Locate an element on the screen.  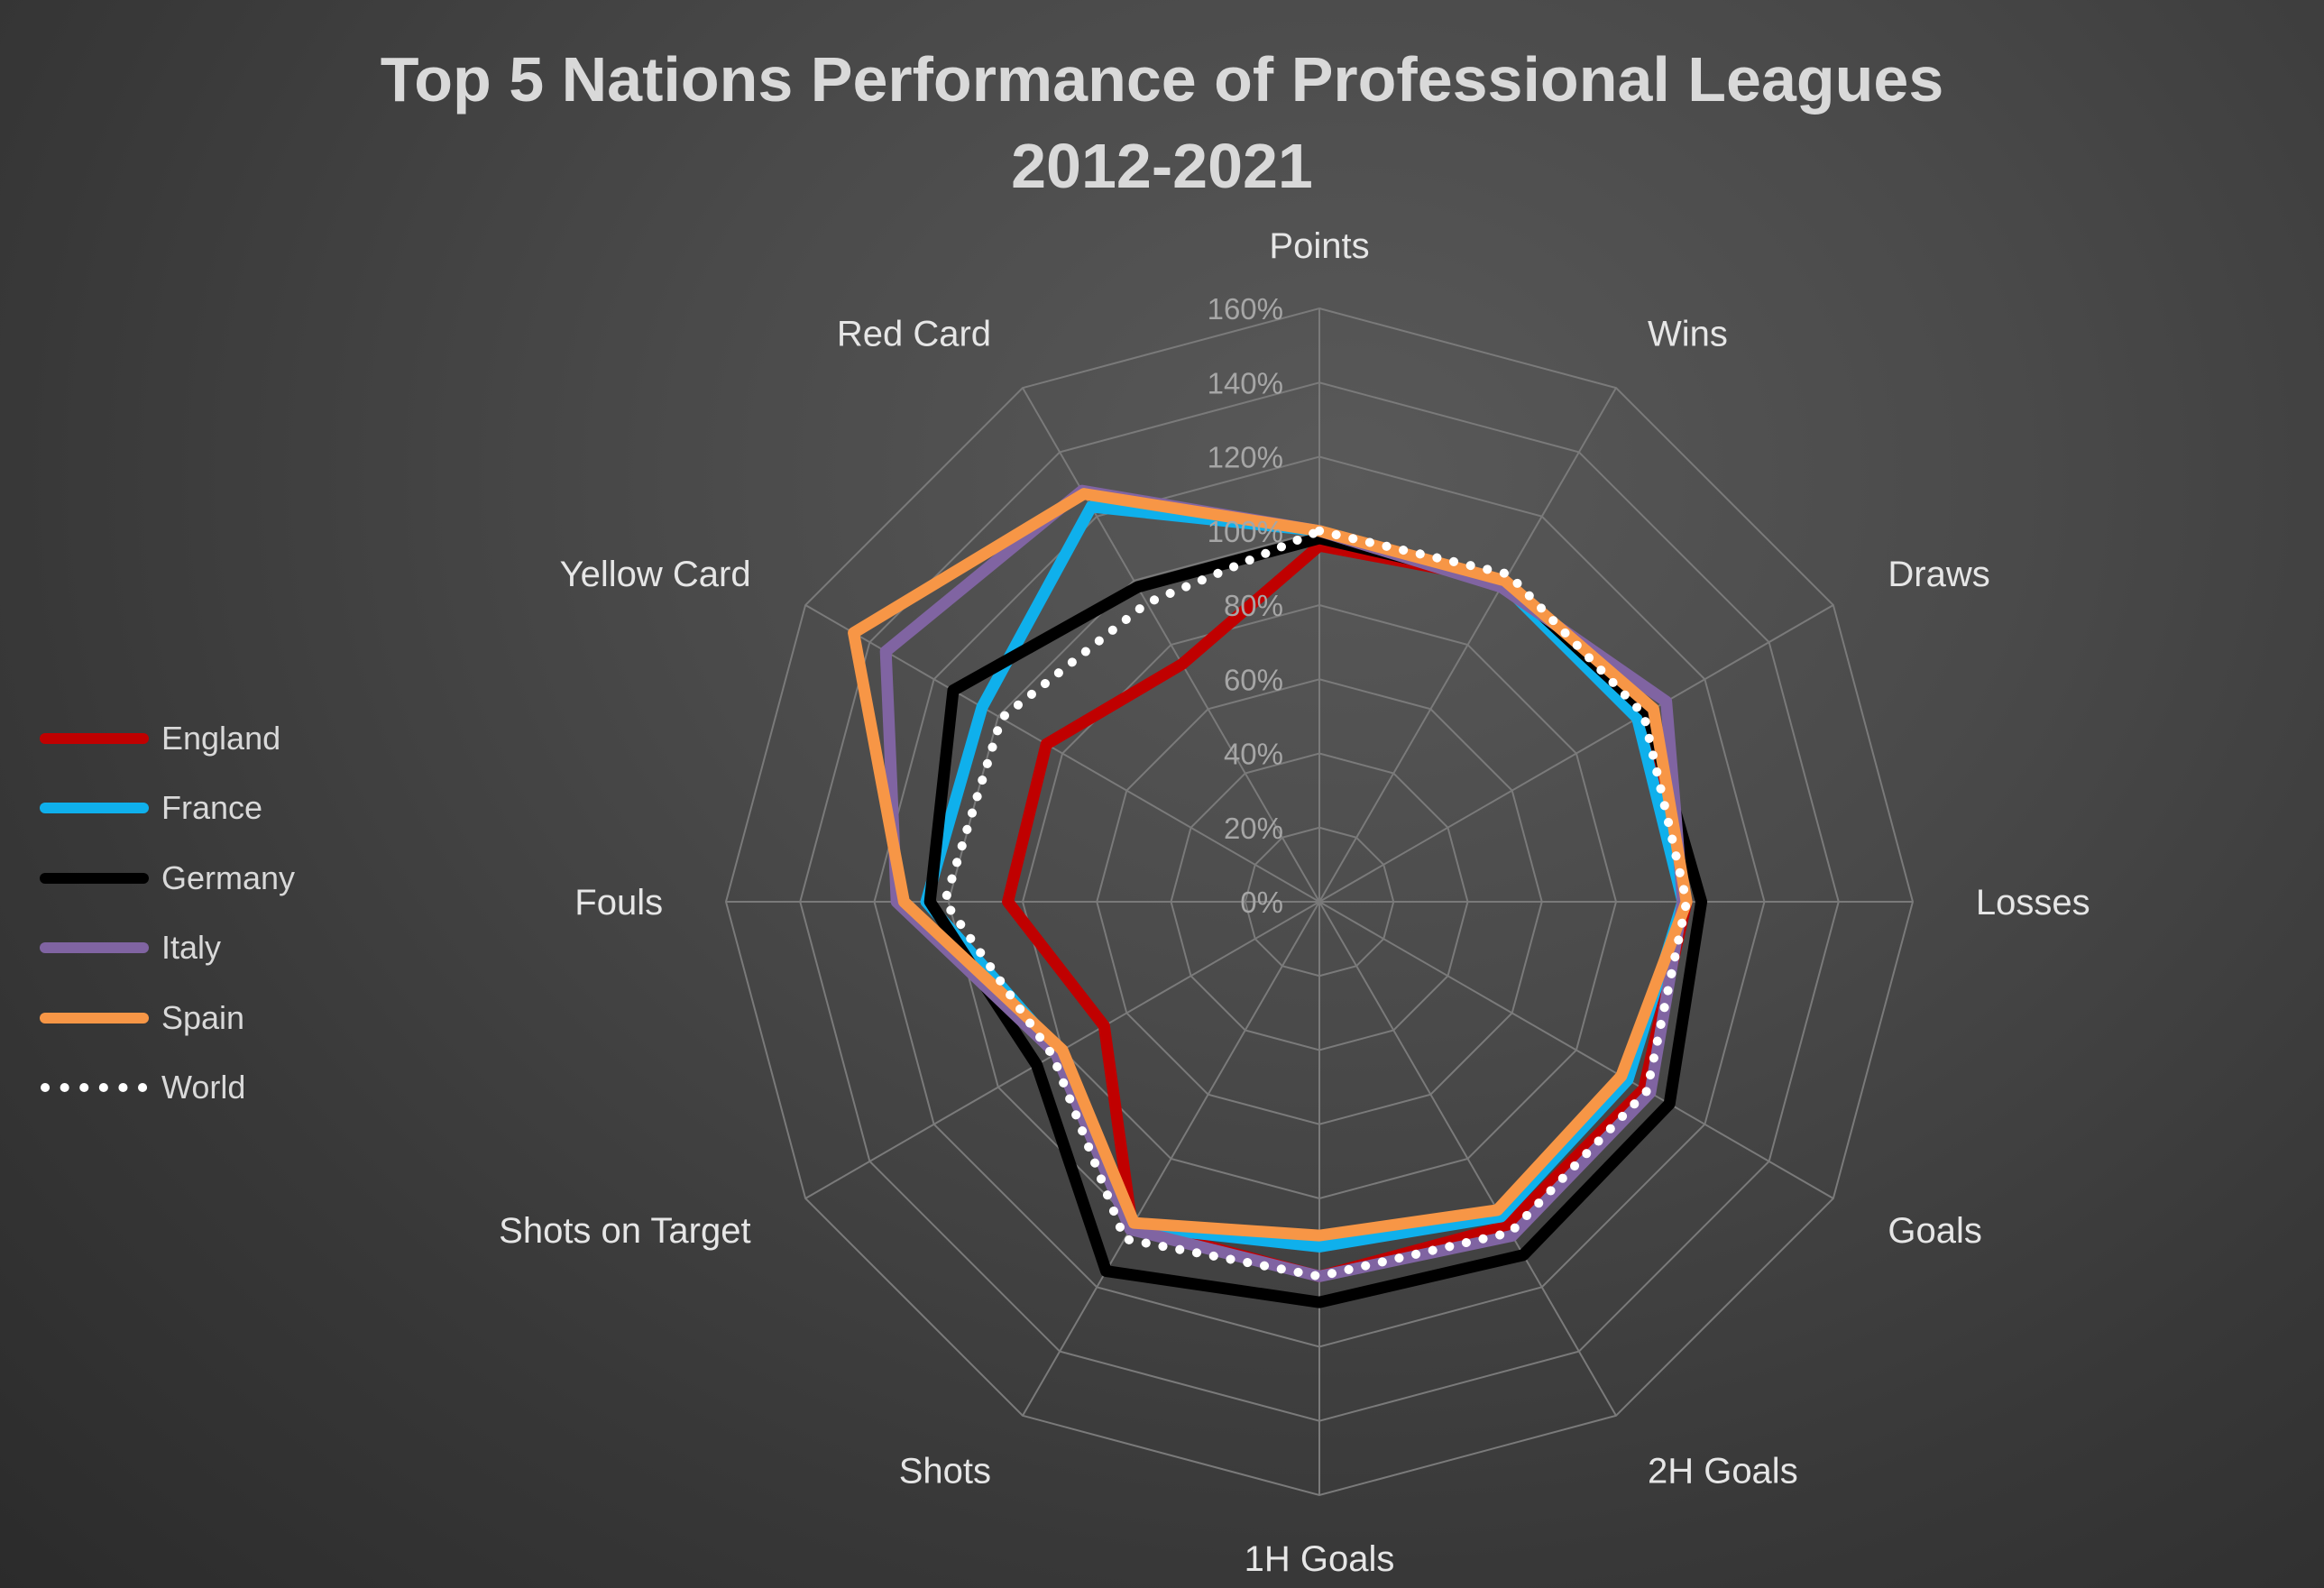
r-tick-label: 0% is located at coordinates (1261, 903).